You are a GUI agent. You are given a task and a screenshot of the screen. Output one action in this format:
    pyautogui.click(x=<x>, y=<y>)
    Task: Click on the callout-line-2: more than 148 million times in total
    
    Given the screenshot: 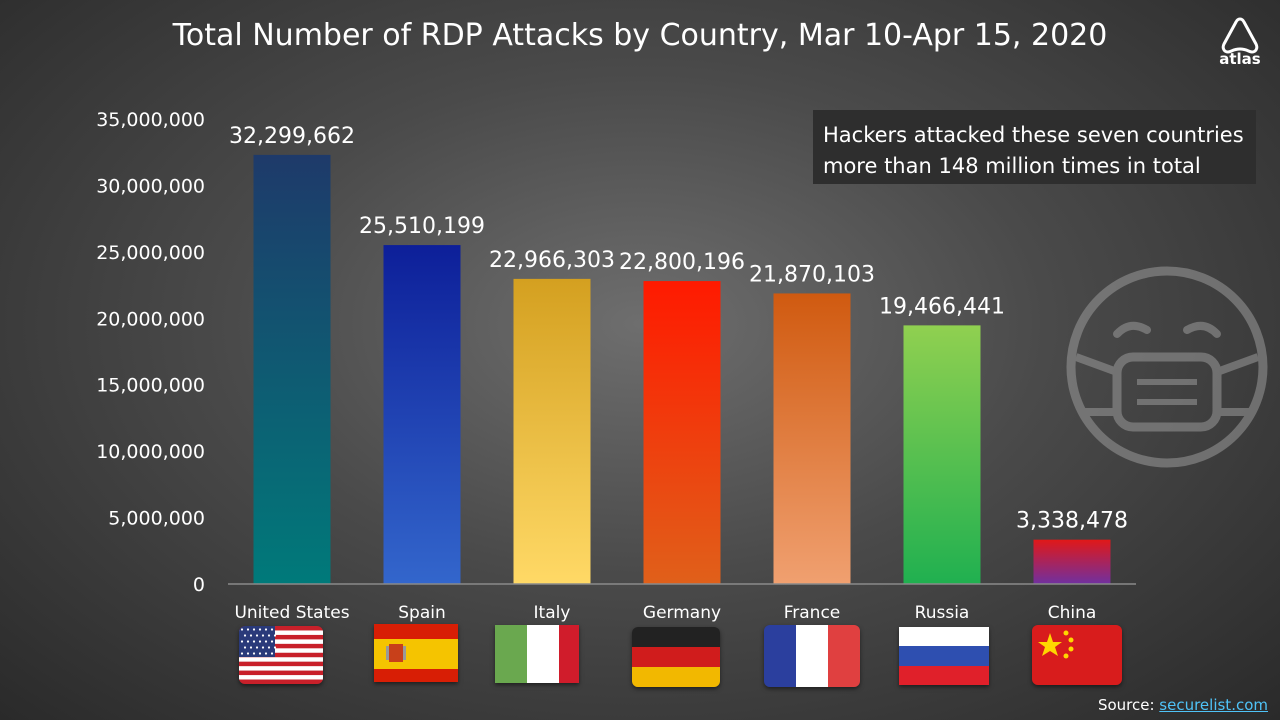 What is the action you would take?
    pyautogui.click(x=1012, y=166)
    